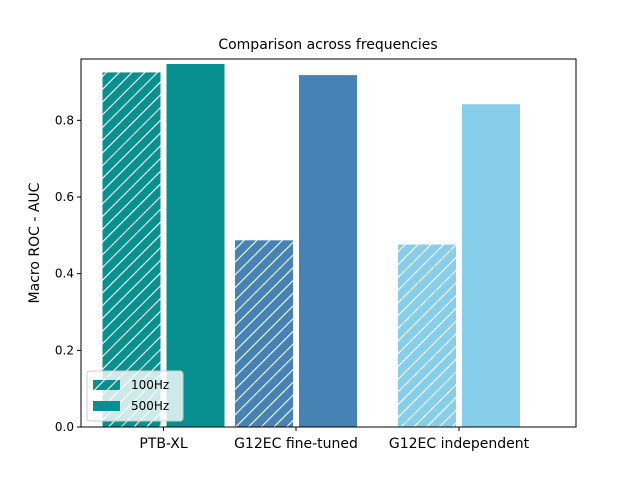 Image resolution: width=640 pixels, height=485 pixels. What do you see at coordinates (163, 444) in the screenshot?
I see `x-category-label: PTB-XL` at bounding box center [163, 444].